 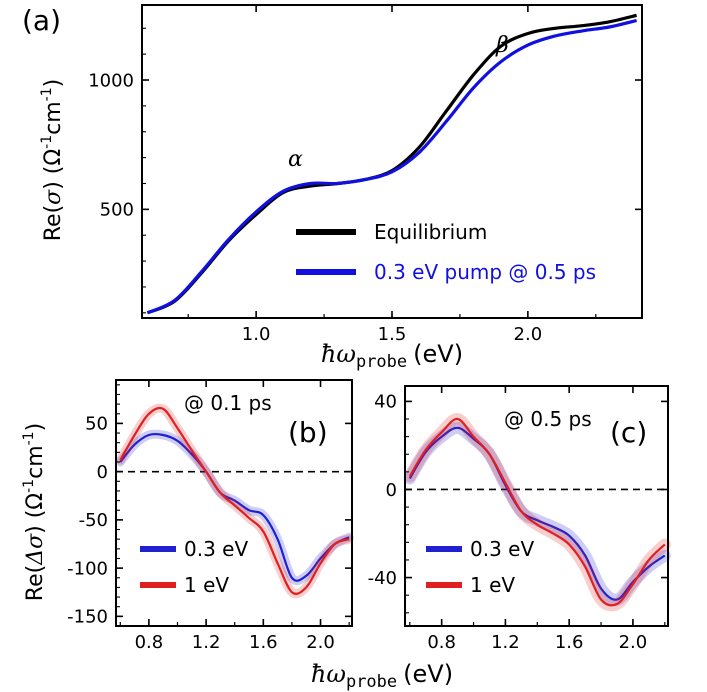 I want to click on panel-b-frame, so click(x=234, y=503).